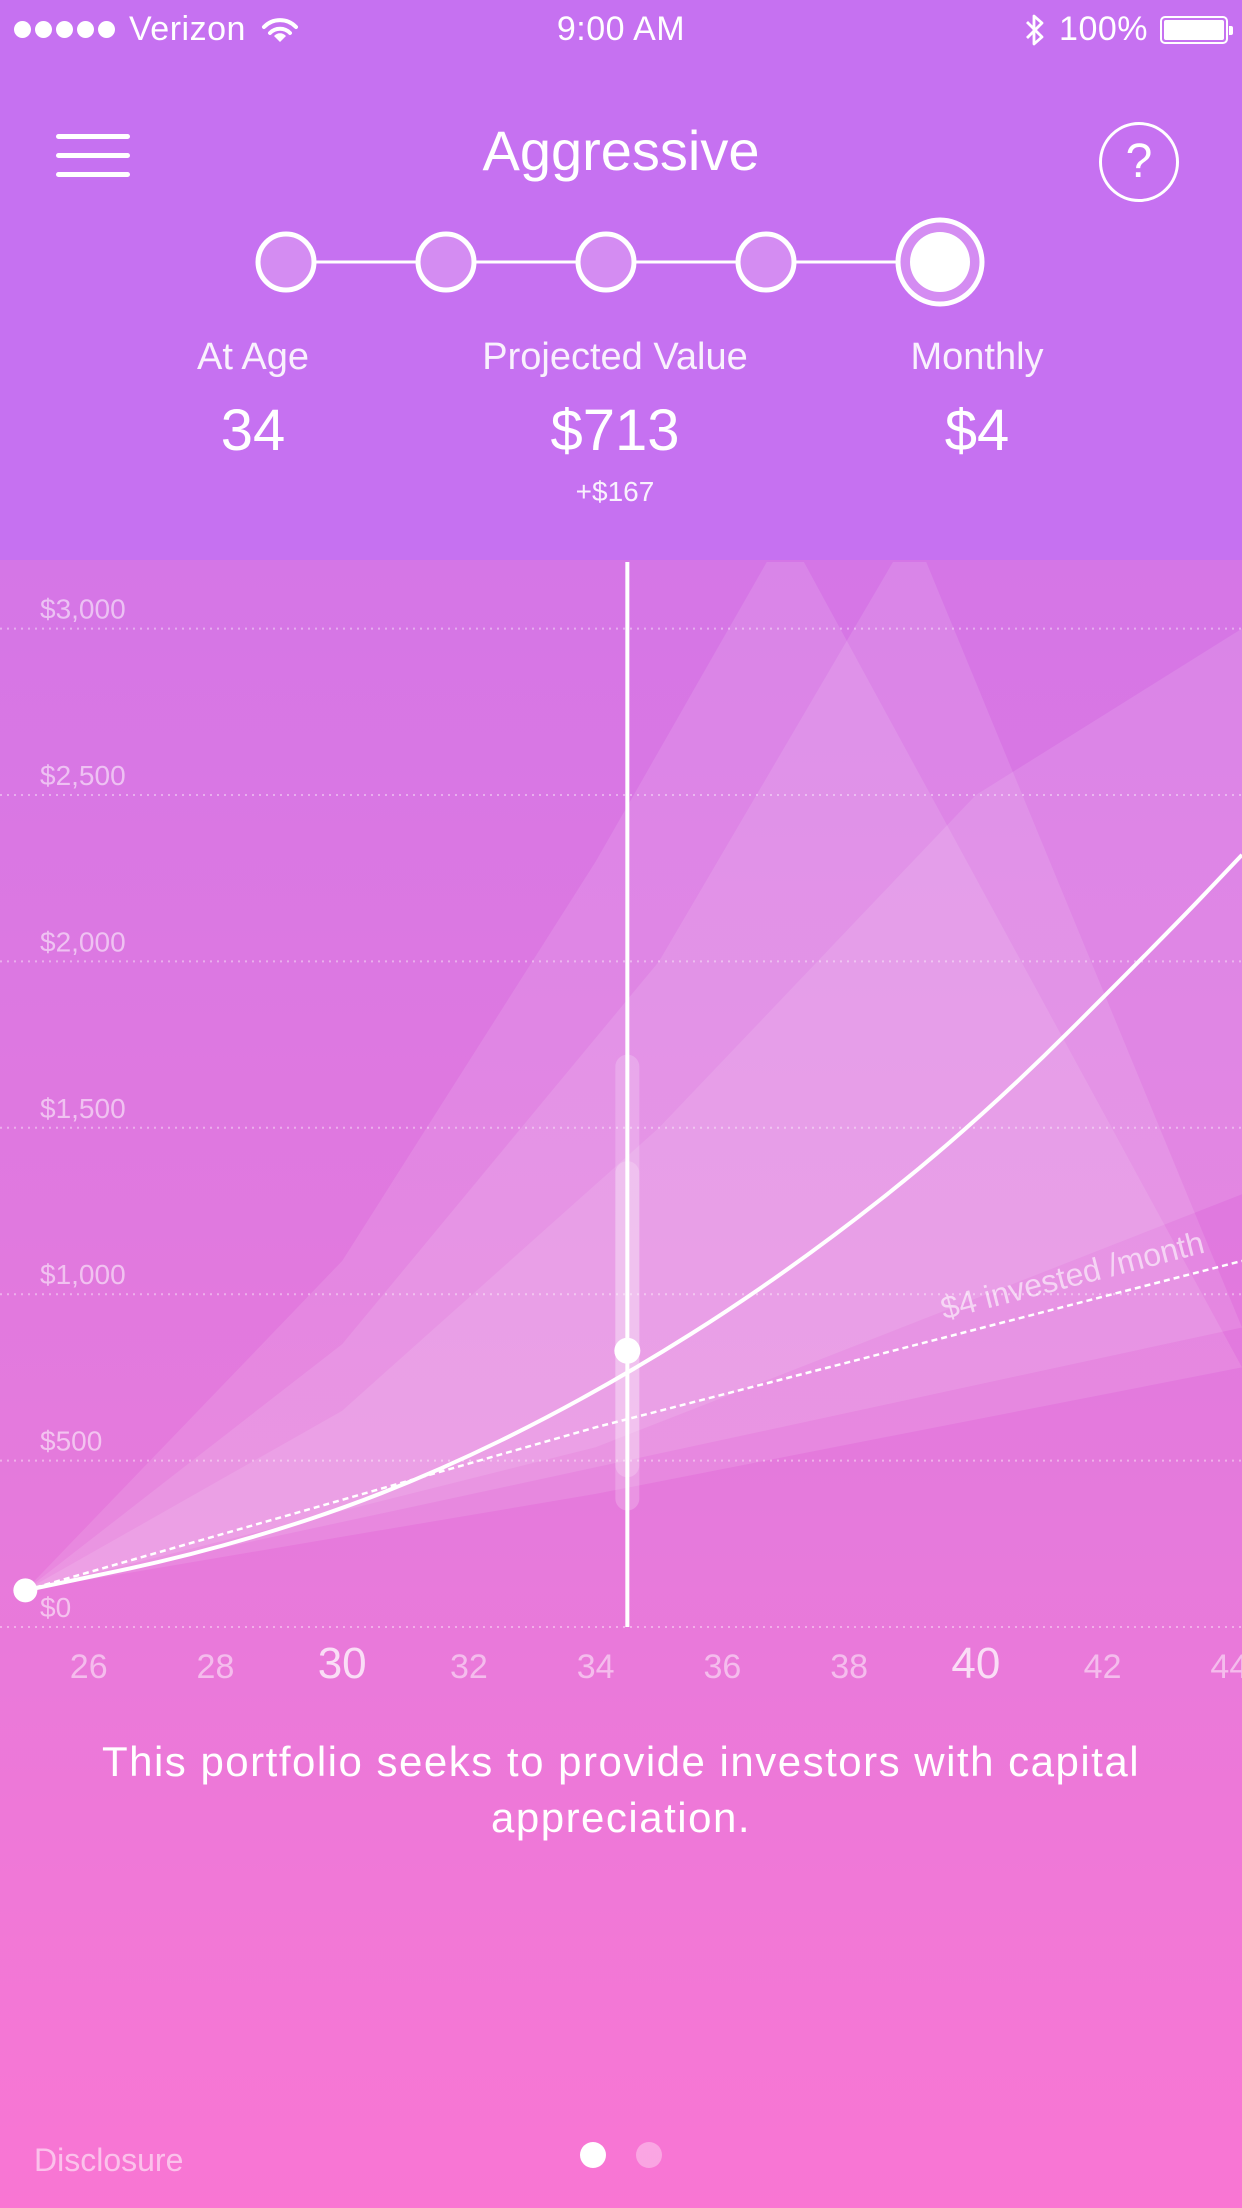 The height and width of the screenshot is (2208, 1242). I want to click on age-stat: At Age 34, so click(253, 400).